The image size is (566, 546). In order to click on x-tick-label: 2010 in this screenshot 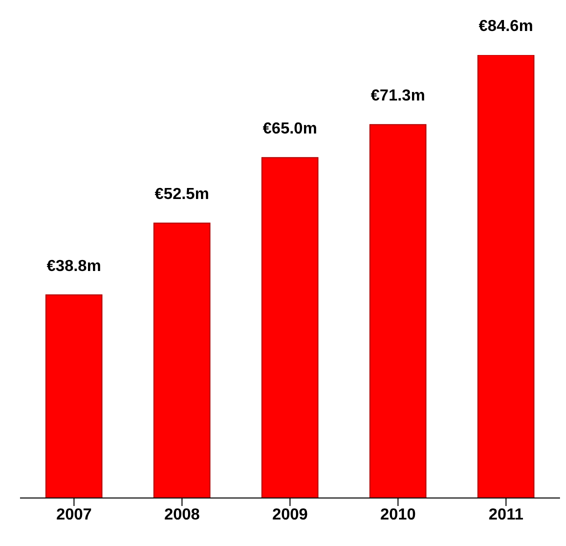, I will do `click(398, 515)`.